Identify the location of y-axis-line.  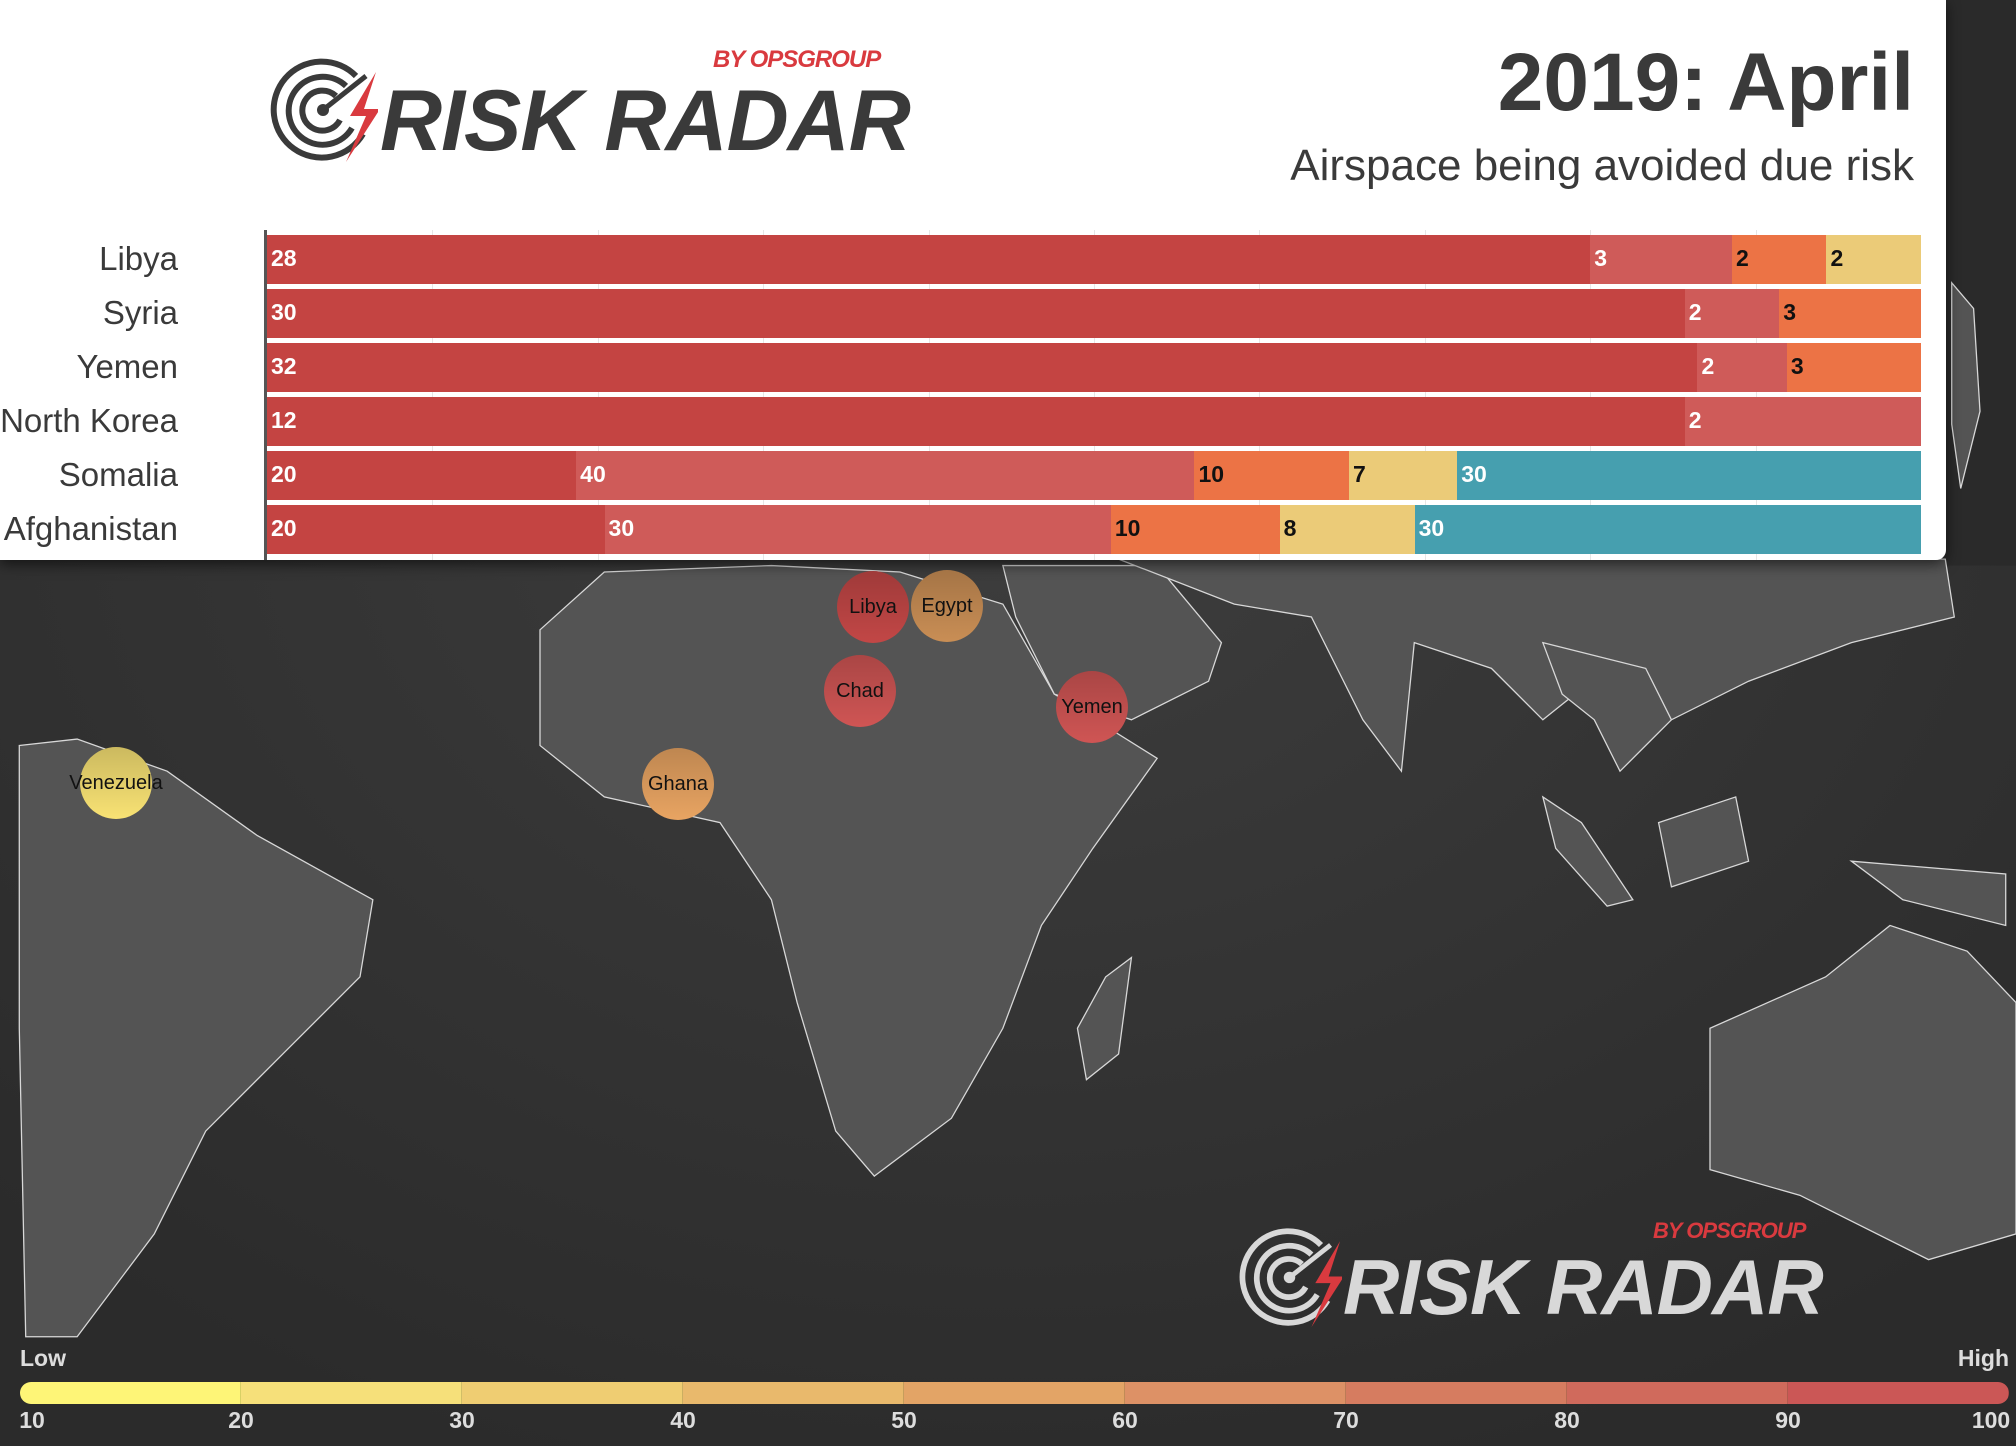
(265, 395).